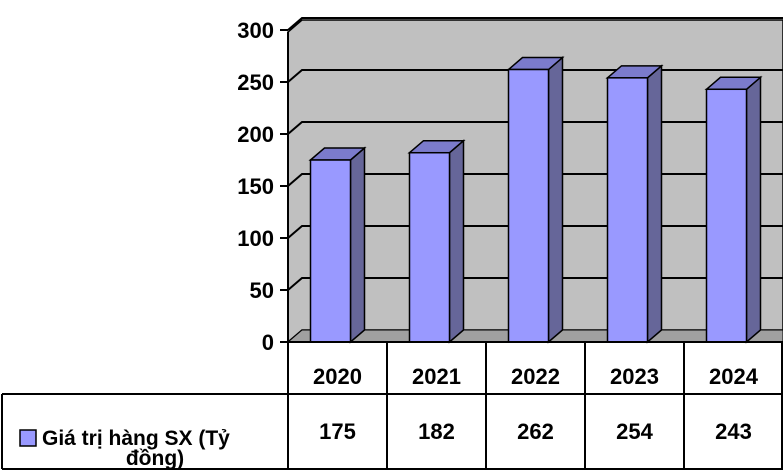  What do you see at coordinates (255, 82) in the screenshot?
I see `y-tick-label: 250` at bounding box center [255, 82].